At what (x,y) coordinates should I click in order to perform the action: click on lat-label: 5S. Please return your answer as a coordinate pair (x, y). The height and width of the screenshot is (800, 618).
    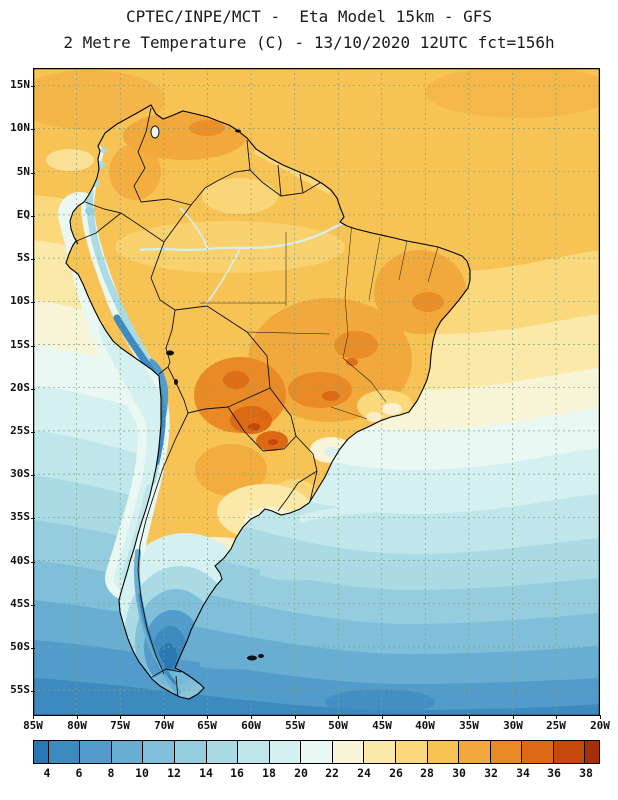
    Looking at the image, I should click on (18, 258).